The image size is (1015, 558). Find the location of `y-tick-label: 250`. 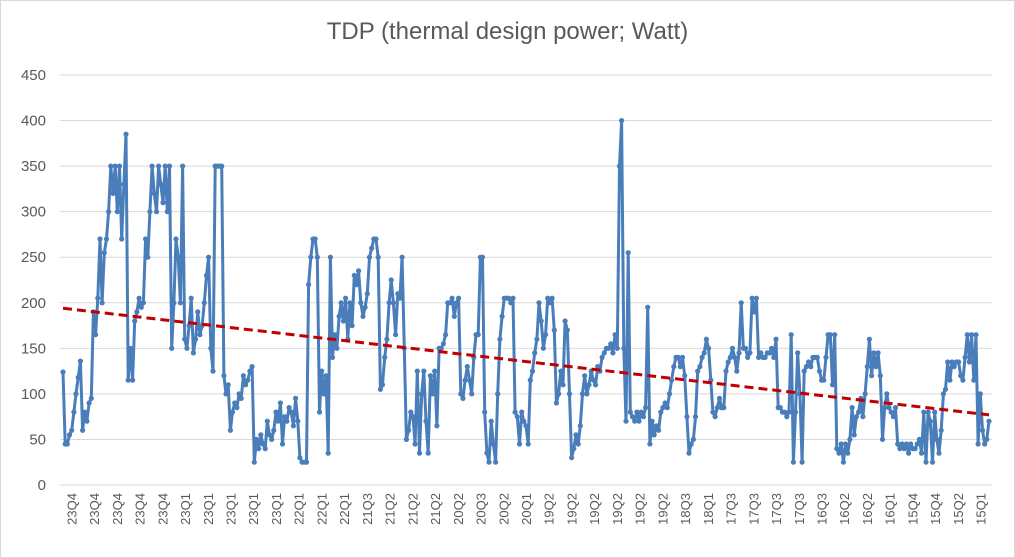

y-tick-label: 250 is located at coordinates (33, 257).